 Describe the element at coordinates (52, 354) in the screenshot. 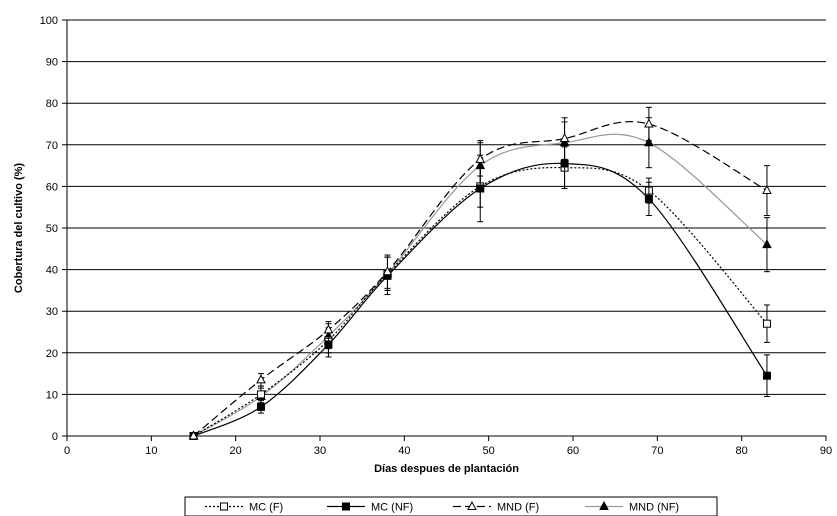

I see `y-tick-label-20: 20` at that location.